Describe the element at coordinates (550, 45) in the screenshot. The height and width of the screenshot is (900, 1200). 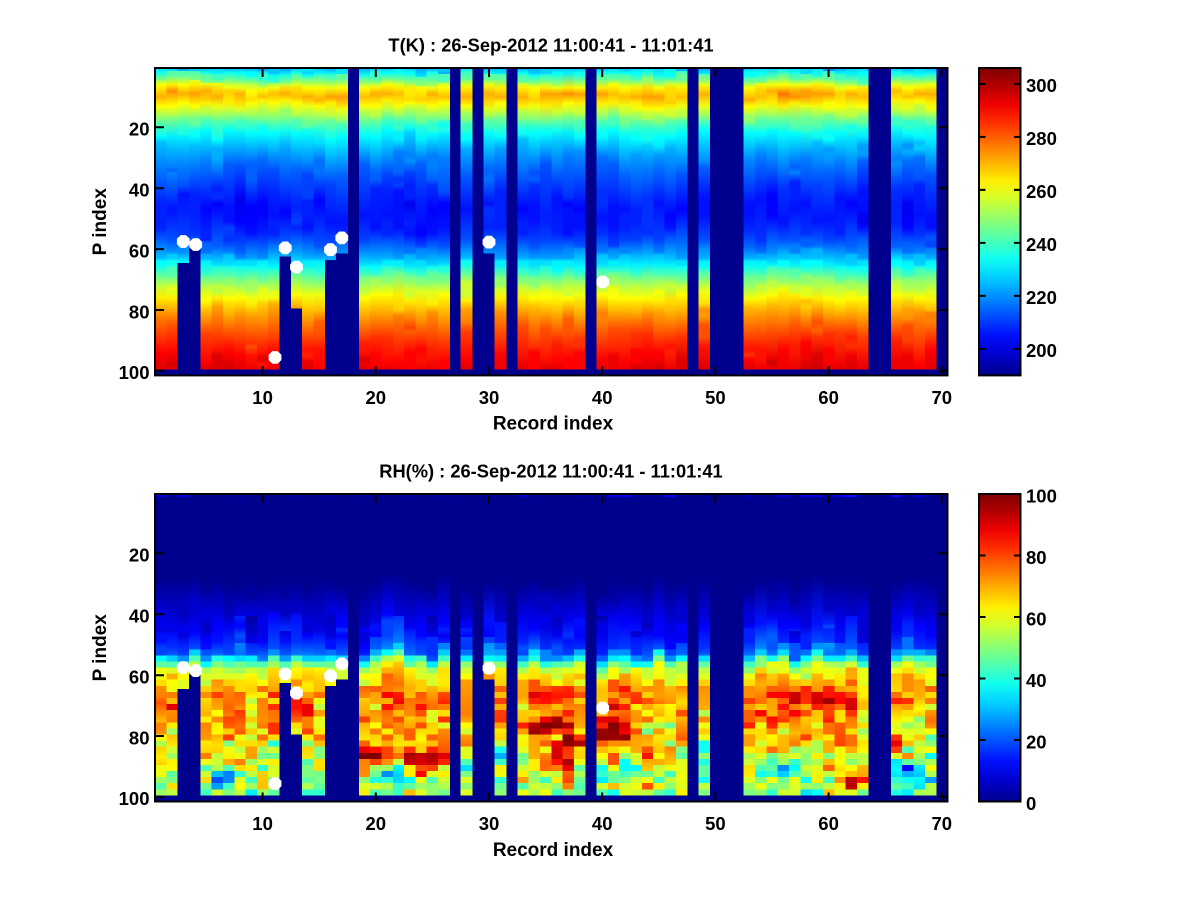
I see `svg-text:T(K) : 26-Sep-2012 11:00:41 -: T(K) : 26-Sep-2012 11:00:41 - 11:01:41` at that location.